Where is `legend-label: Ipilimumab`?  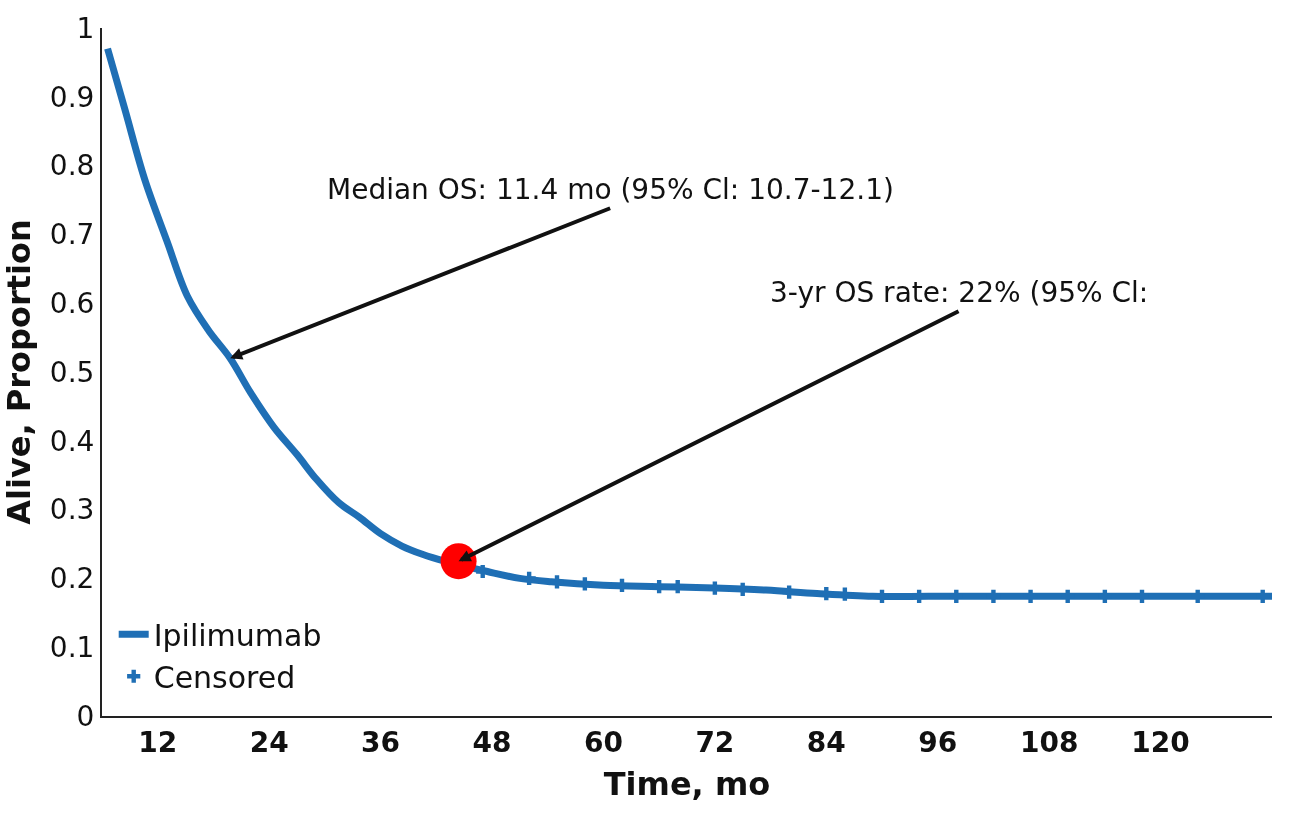 legend-label: Ipilimumab is located at coordinates (237, 635).